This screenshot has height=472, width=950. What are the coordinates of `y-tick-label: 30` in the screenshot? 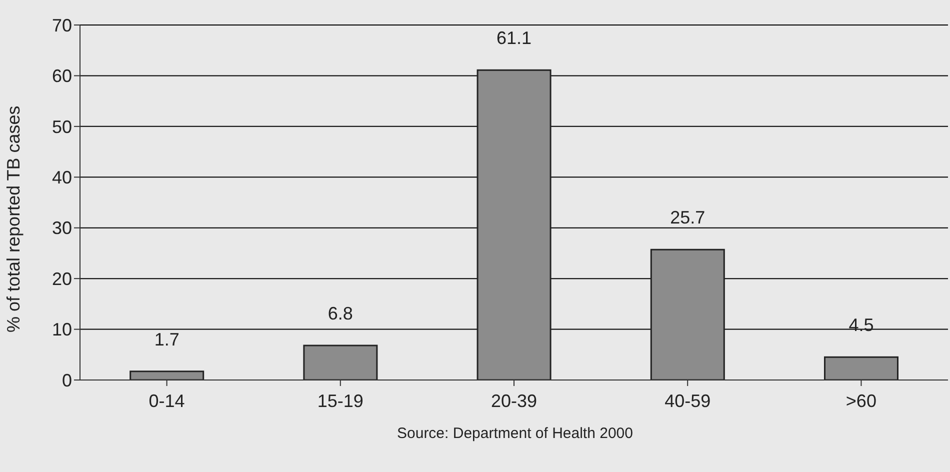 It's located at (62, 228).